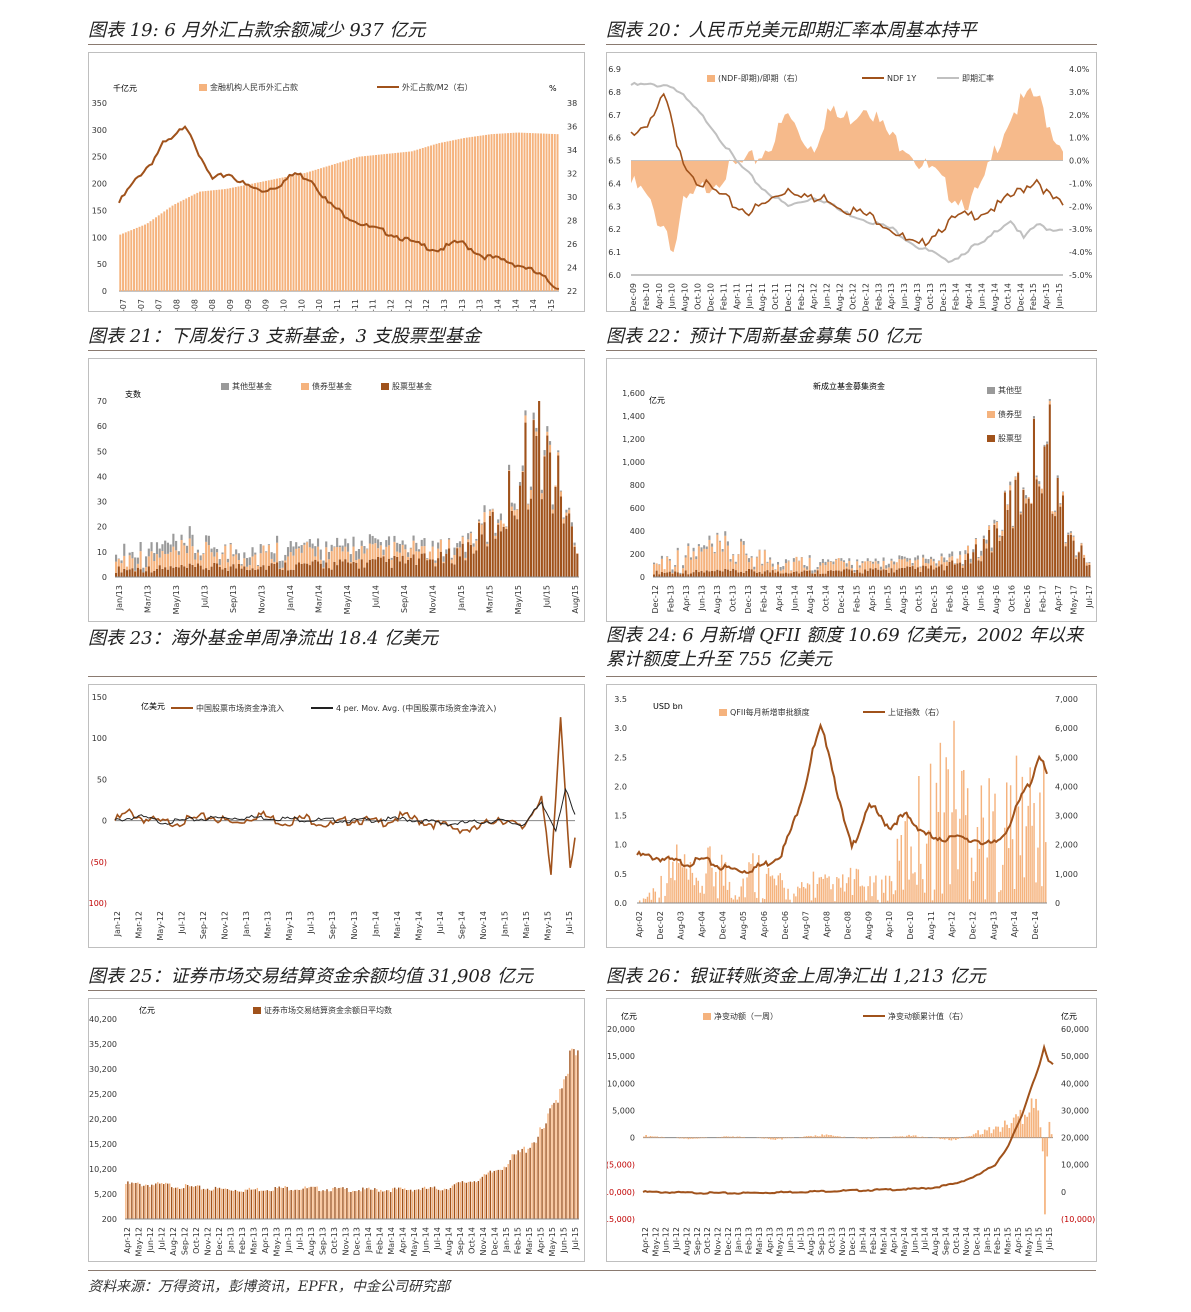 This screenshot has width=1191, height=1312. Describe the element at coordinates (99, 697) in the screenshot. I see `y-tick-label: 150` at that location.